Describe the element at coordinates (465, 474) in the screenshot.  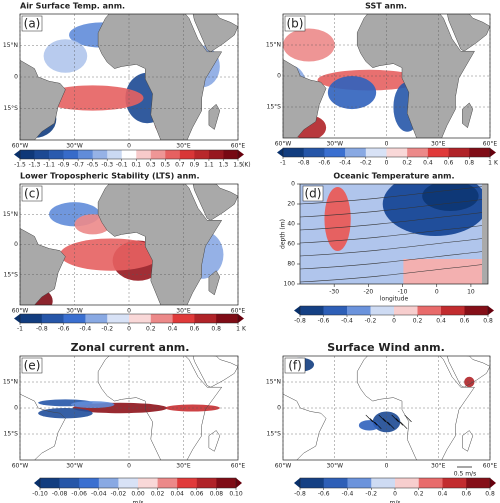
I see `annotation: 0.5 m/s` at that location.